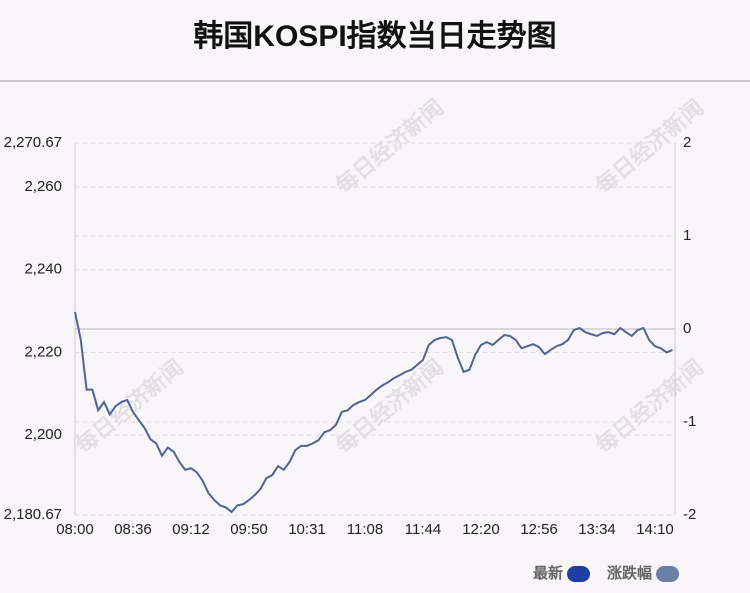 The width and height of the screenshot is (750, 593). I want to click on y-tick-label: 2,180.67, so click(33, 514).